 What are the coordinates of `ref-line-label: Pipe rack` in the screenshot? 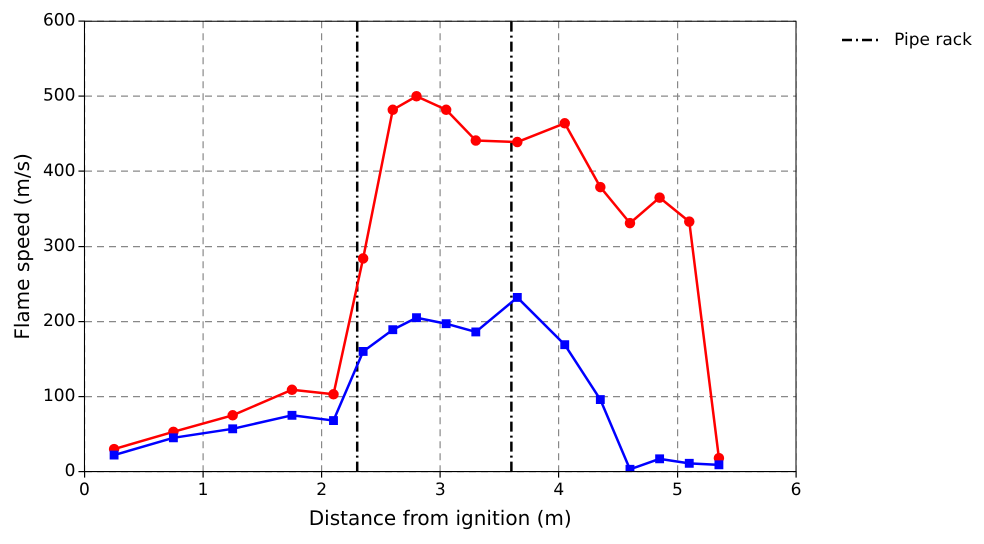 It's located at (933, 40).